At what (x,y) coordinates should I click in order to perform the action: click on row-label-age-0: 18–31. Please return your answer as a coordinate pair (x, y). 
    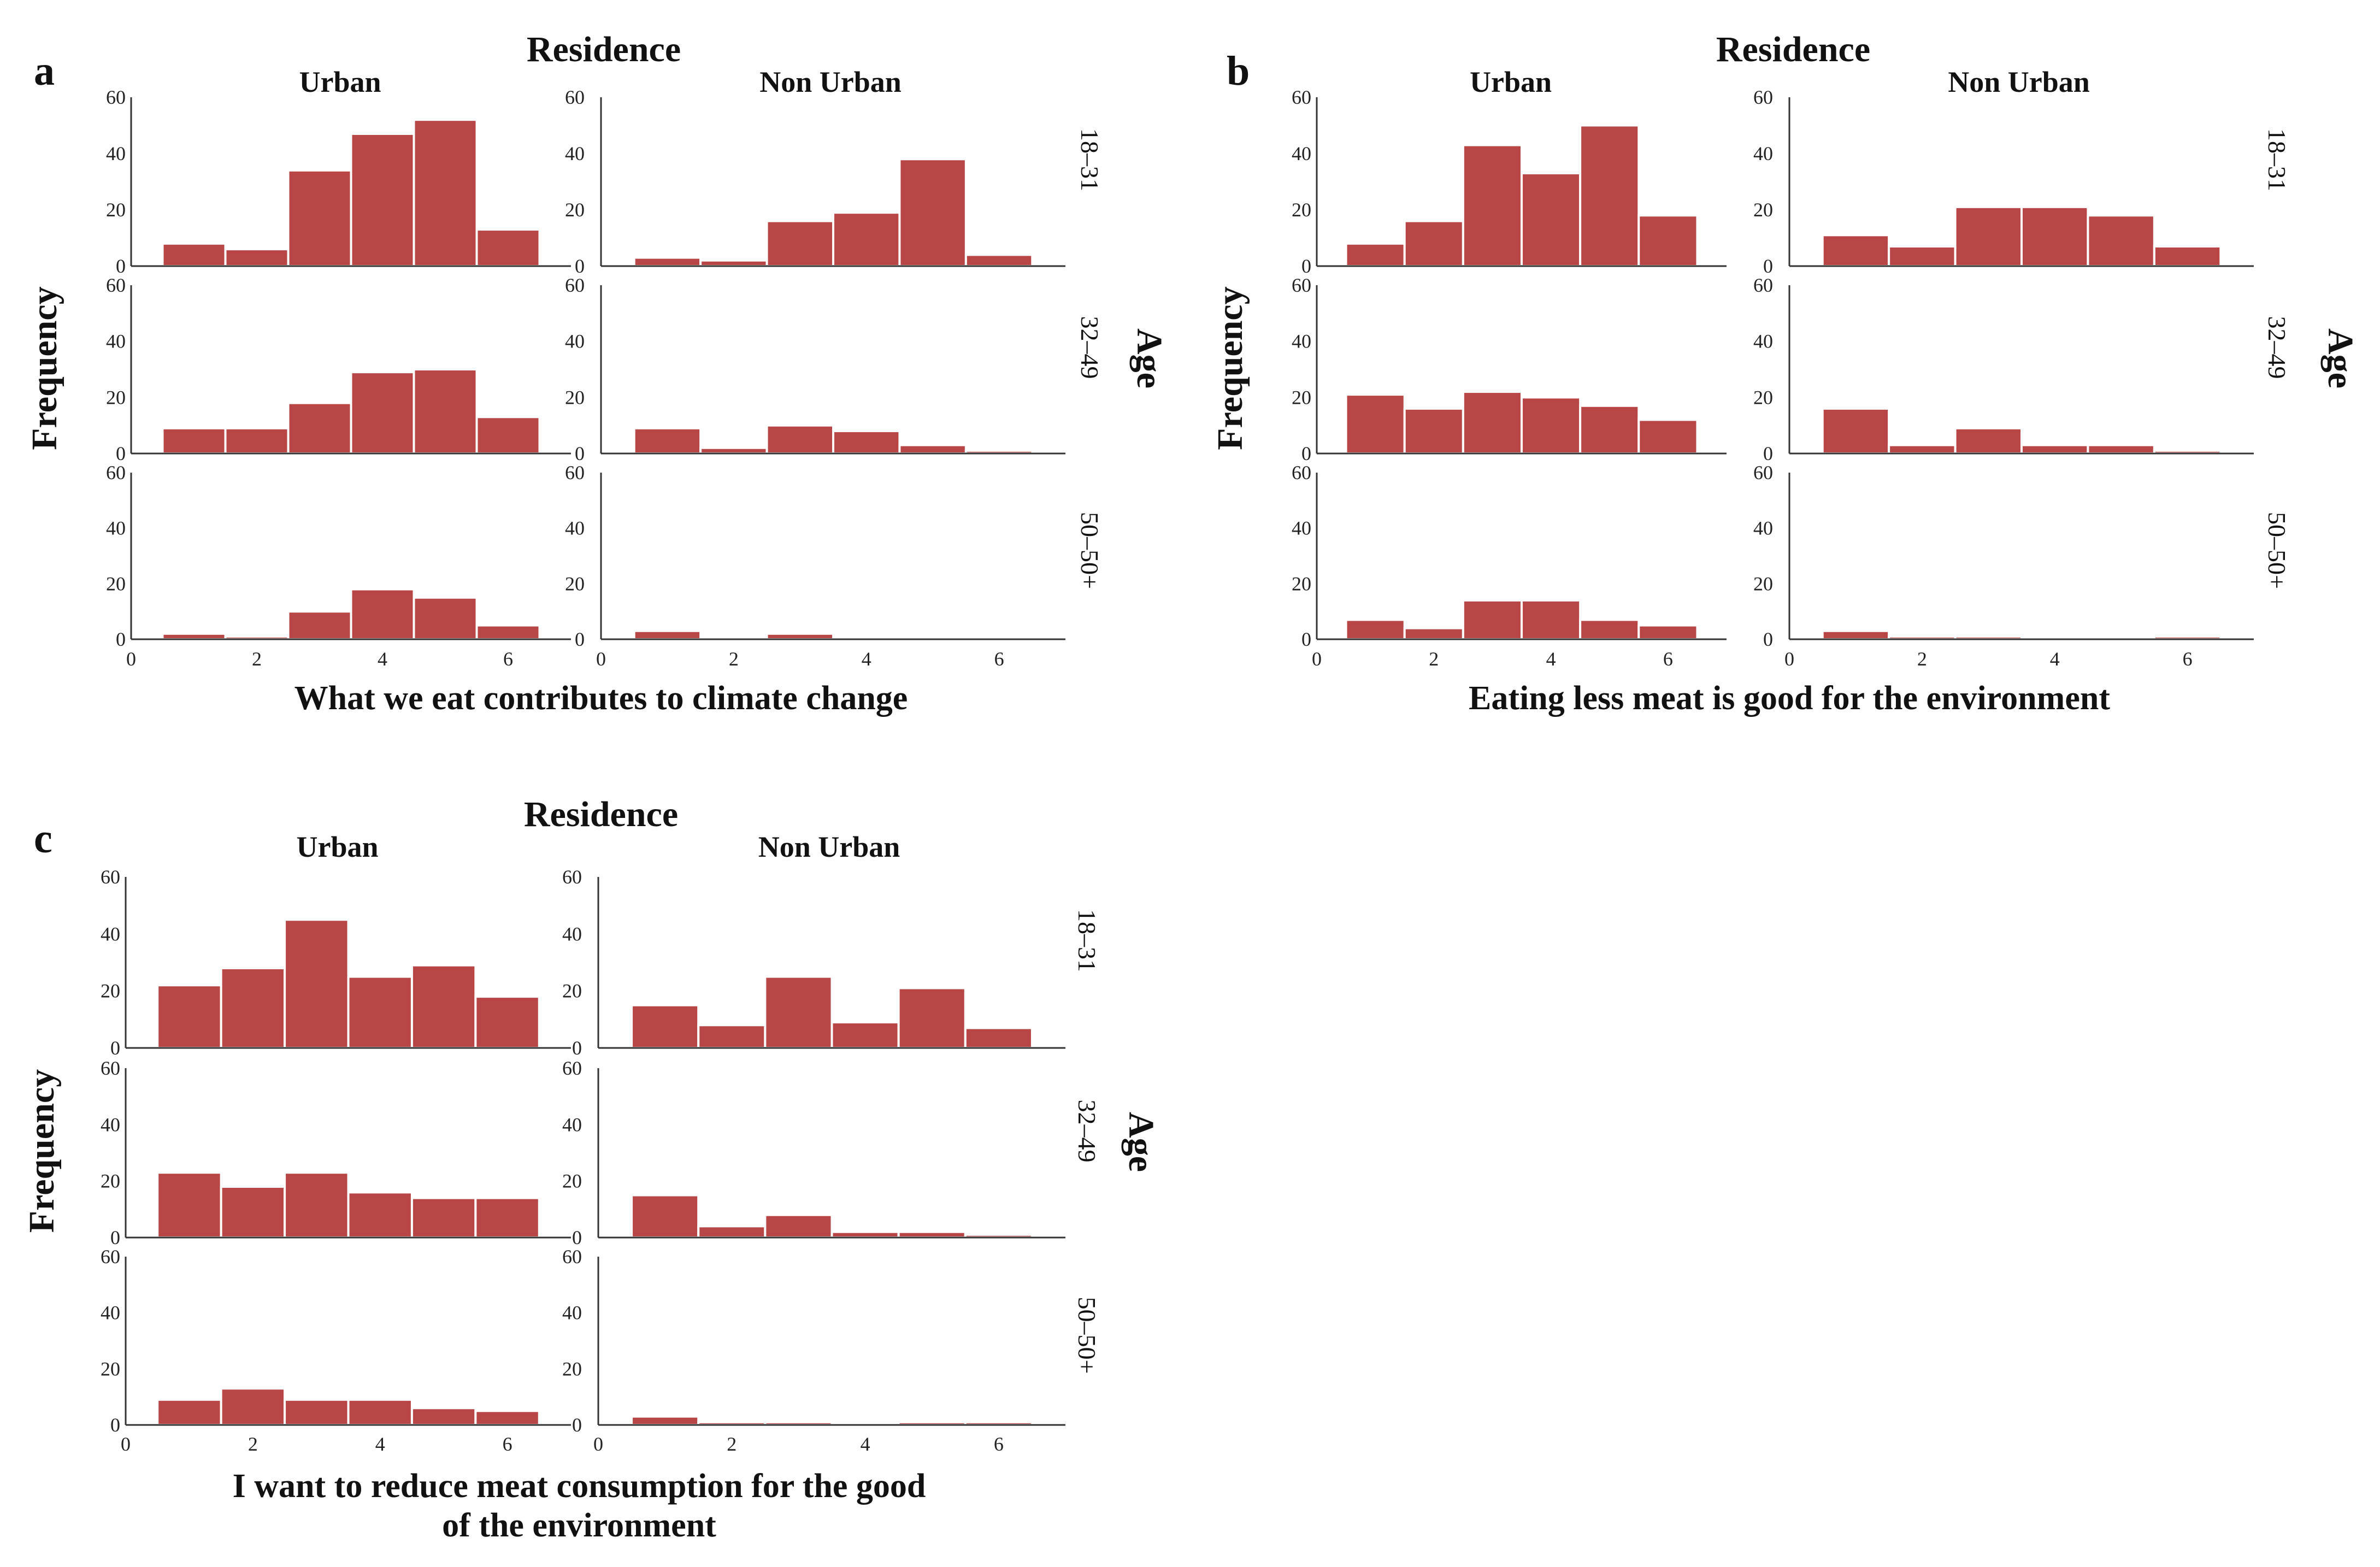
    Looking at the image, I should click on (1090, 160).